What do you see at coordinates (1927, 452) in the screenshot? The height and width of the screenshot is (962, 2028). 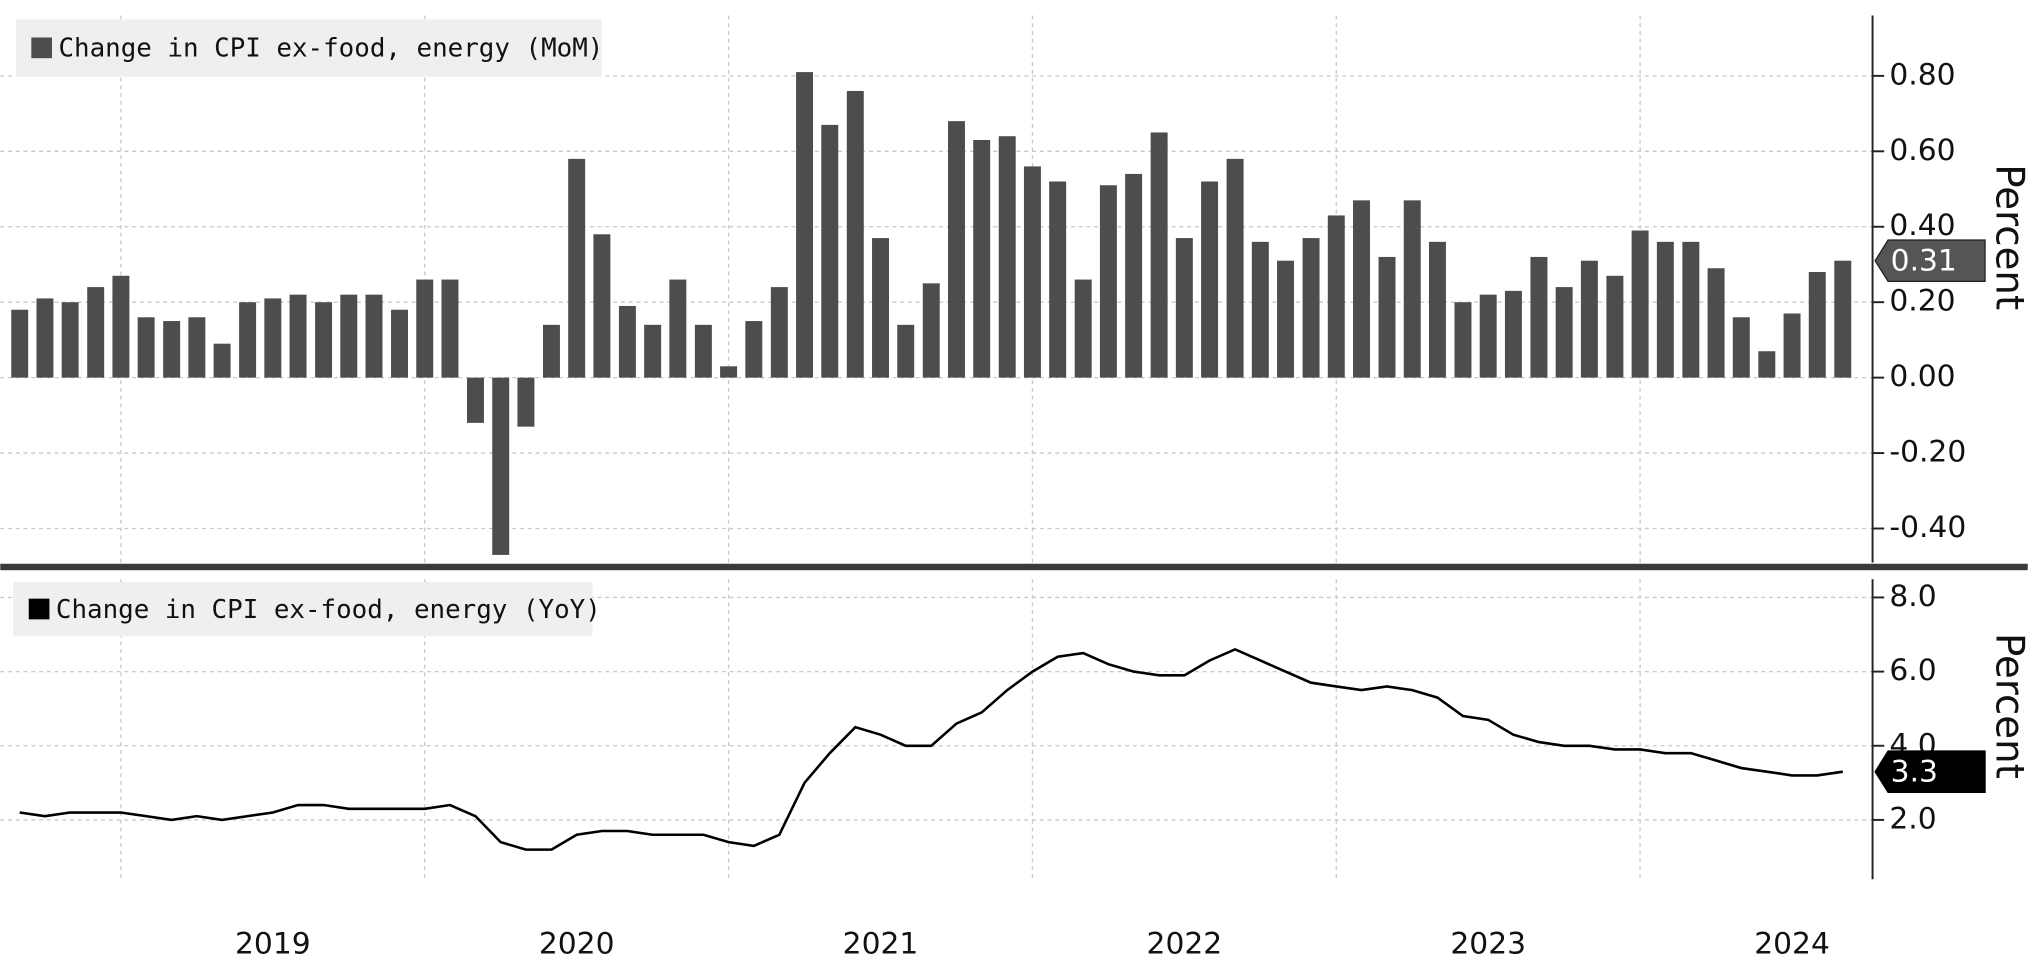 I see `y-tick-label: -0.20` at bounding box center [1927, 452].